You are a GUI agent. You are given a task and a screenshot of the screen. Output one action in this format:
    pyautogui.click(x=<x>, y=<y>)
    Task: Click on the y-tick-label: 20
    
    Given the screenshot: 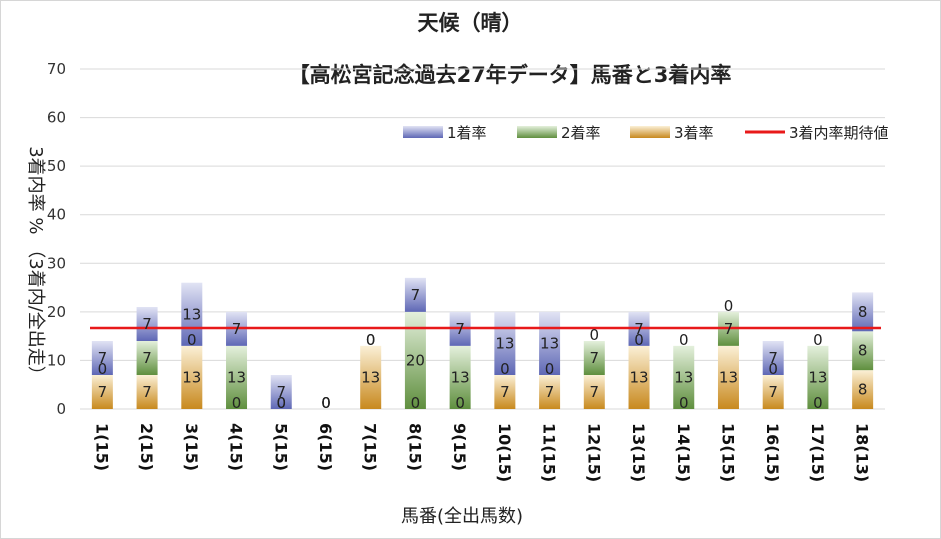 What is the action you would take?
    pyautogui.click(x=56, y=312)
    